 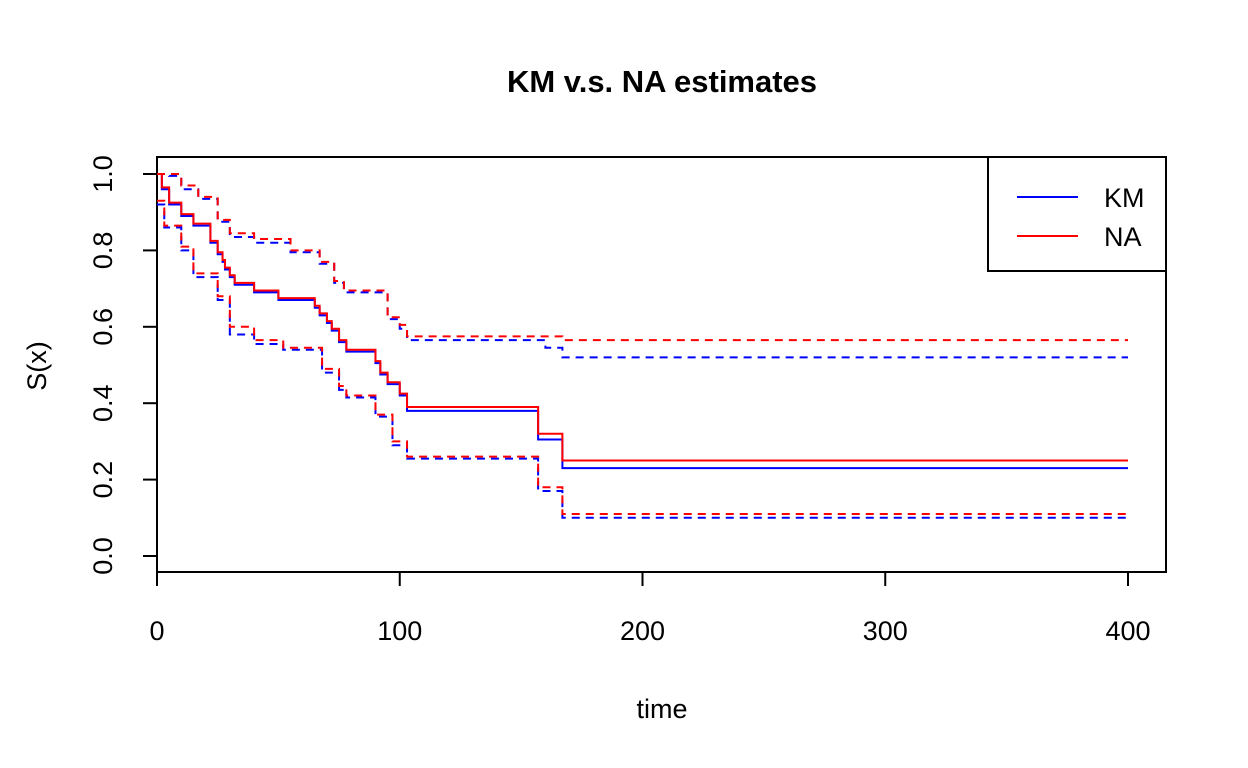 I want to click on y-tick-label: 0.6, so click(x=103, y=327).